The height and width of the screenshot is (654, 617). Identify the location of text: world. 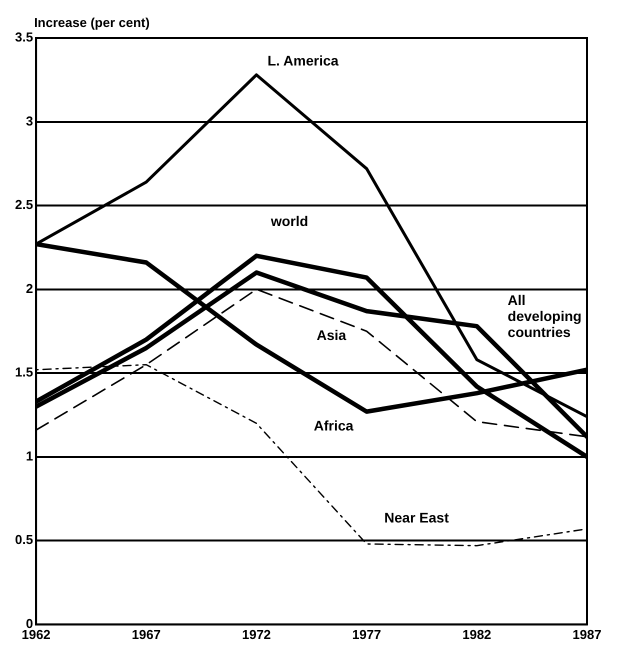
(289, 221).